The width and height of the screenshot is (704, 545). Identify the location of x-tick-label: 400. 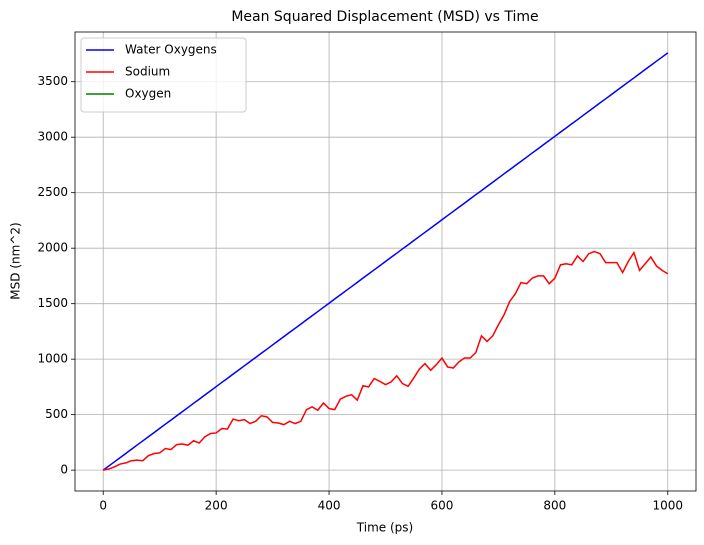
(329, 506).